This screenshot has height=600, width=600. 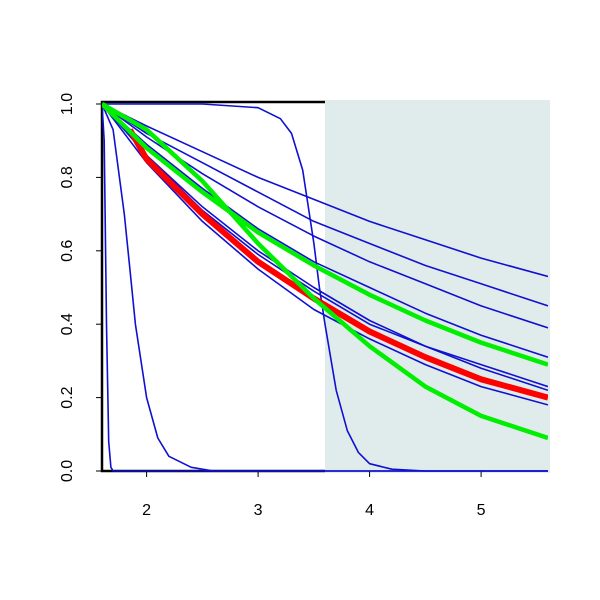 I want to click on x-tick-label: 4, so click(x=369, y=510).